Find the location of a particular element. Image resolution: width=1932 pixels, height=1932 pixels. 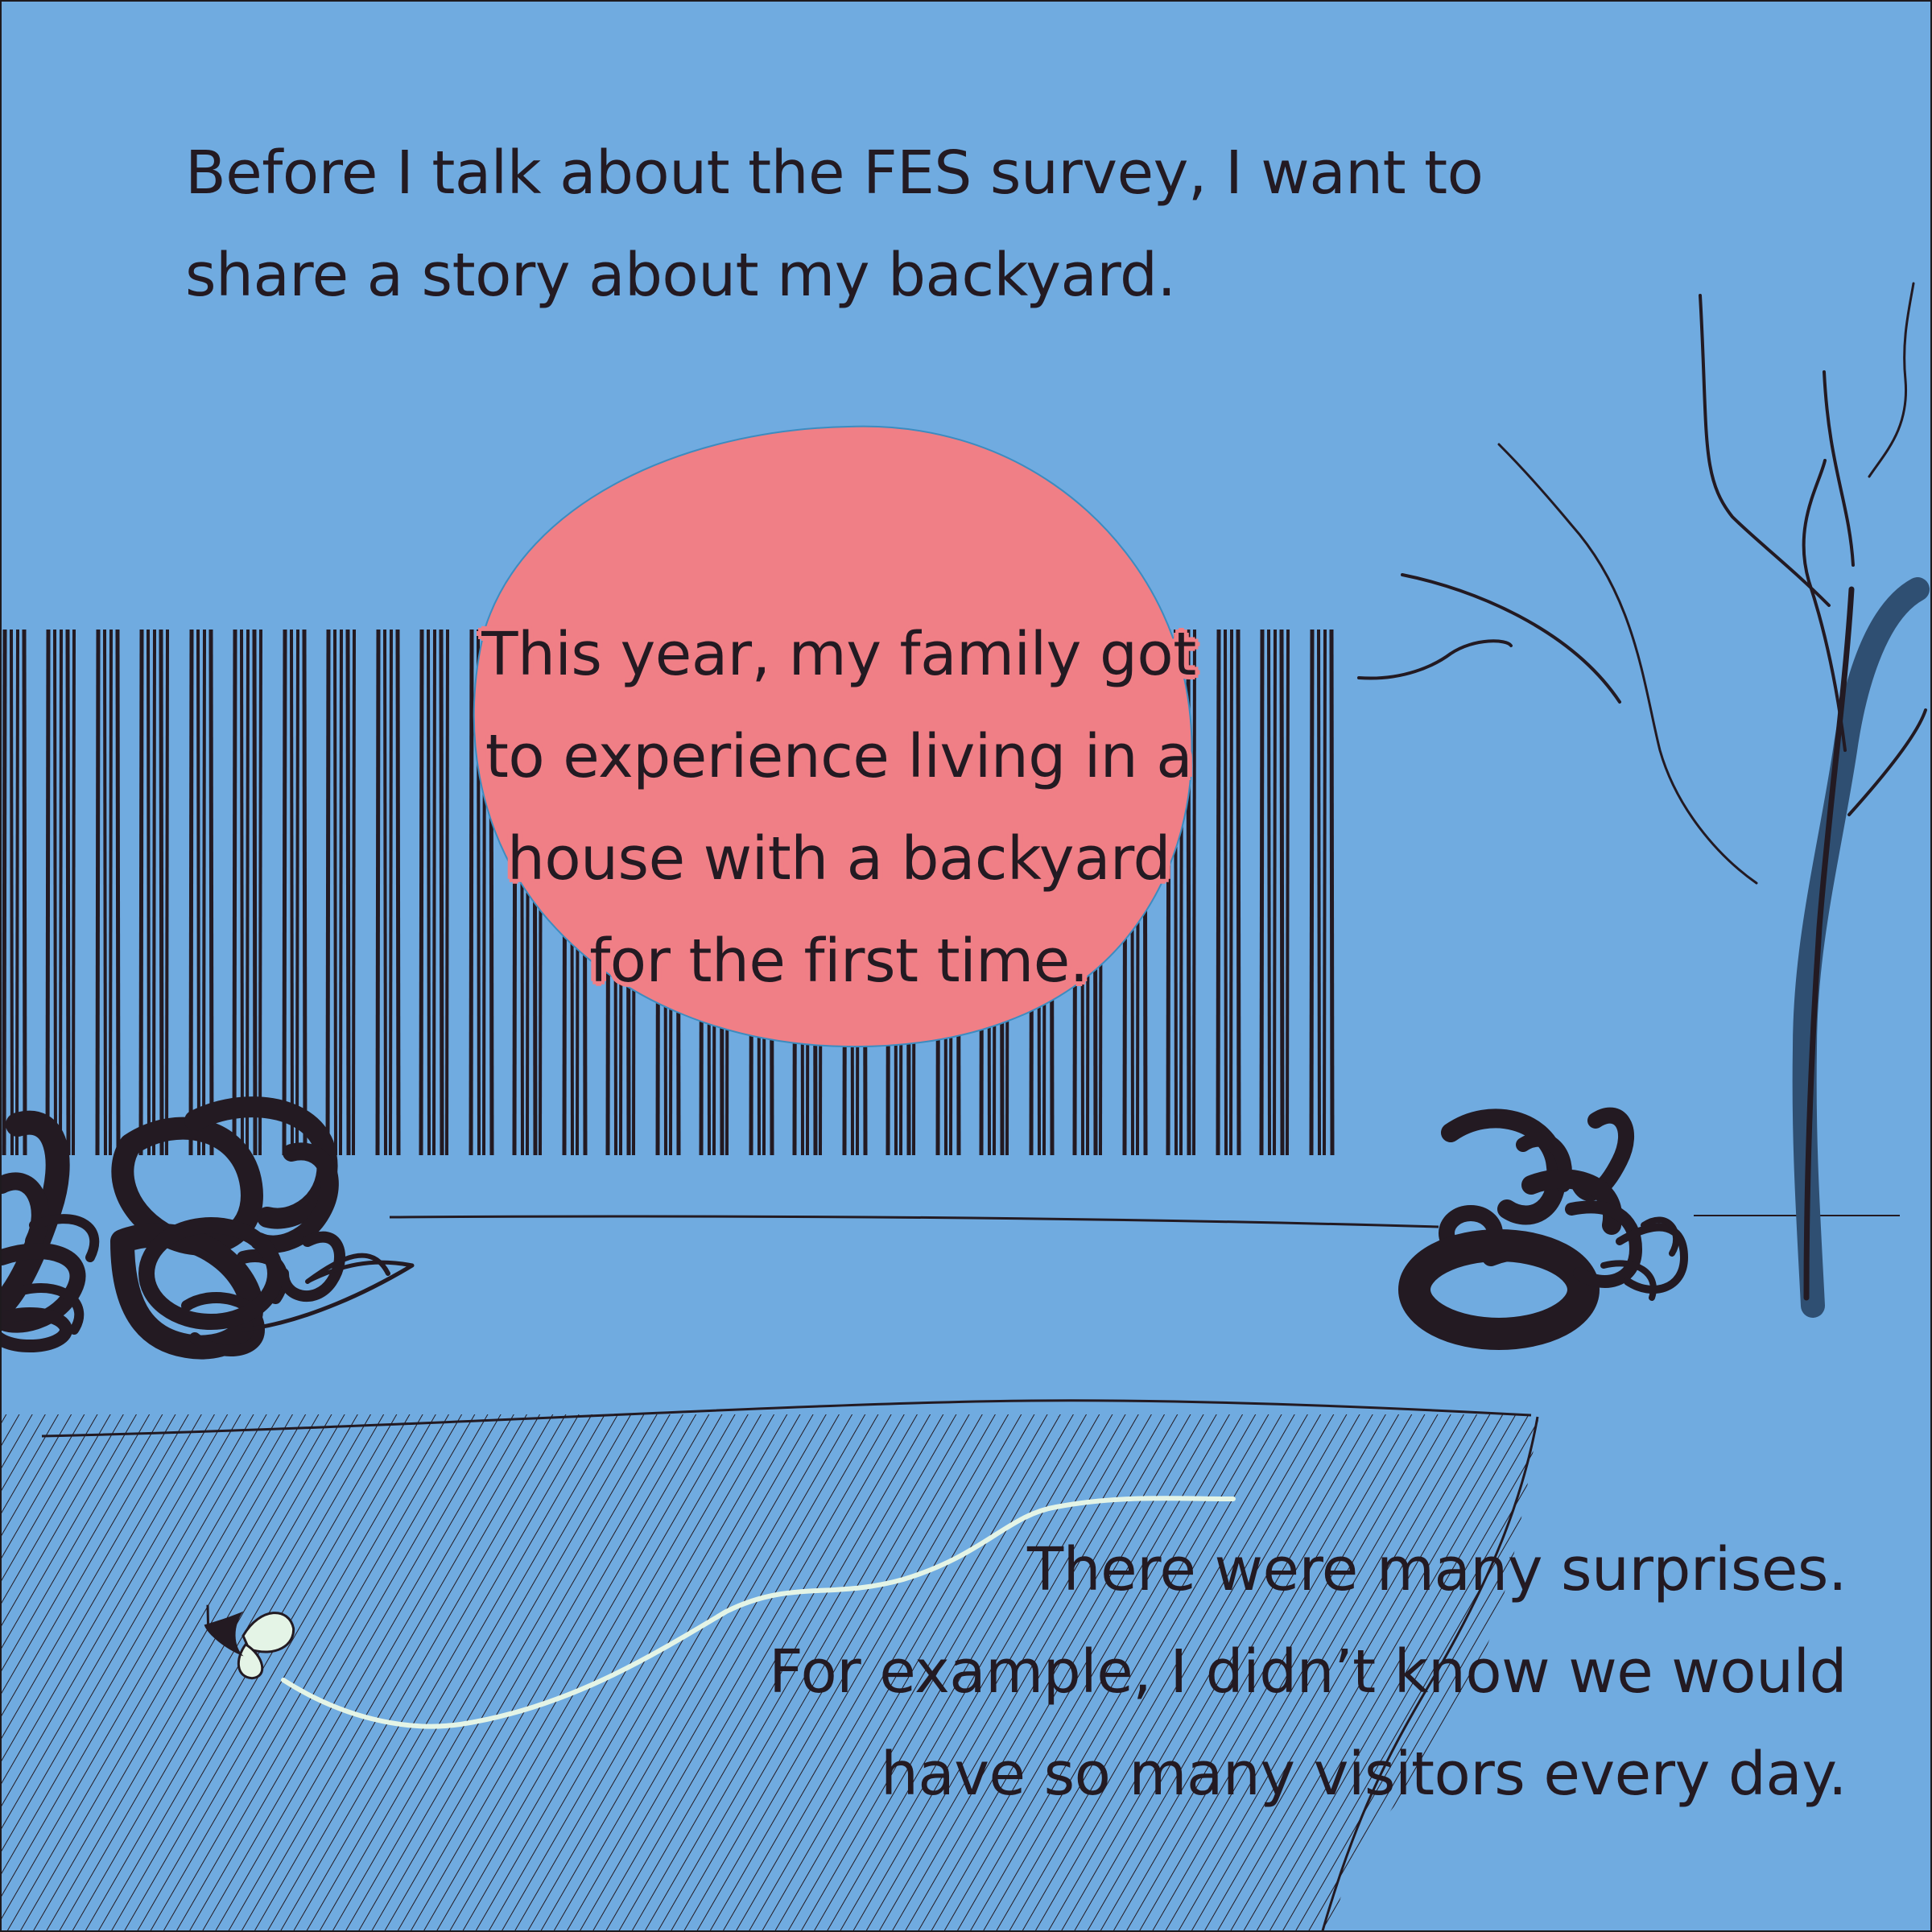

lawn-edge-line is located at coordinates (786, 1418).